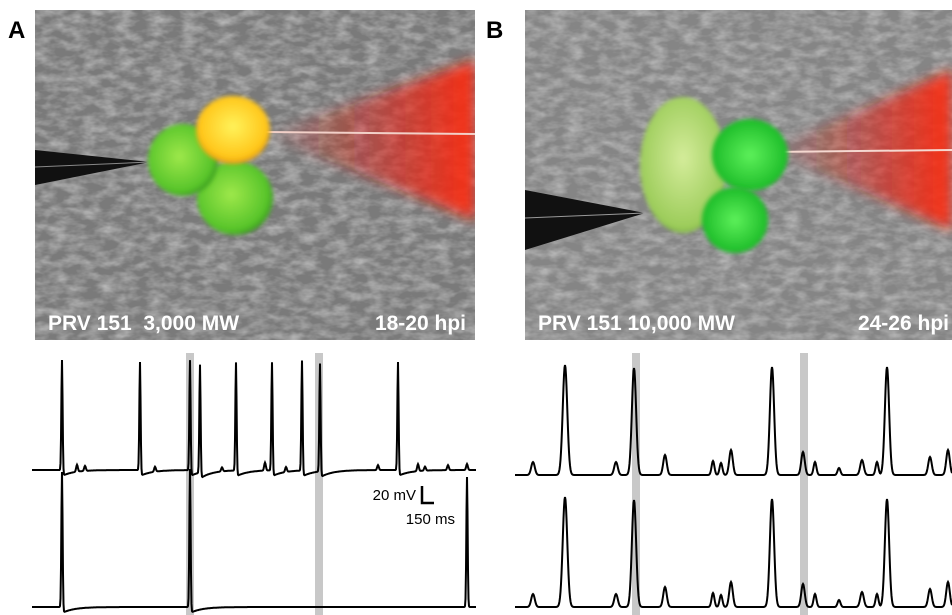  What do you see at coordinates (430, 519) in the screenshot?
I see `scale-label: 150 ms` at bounding box center [430, 519].